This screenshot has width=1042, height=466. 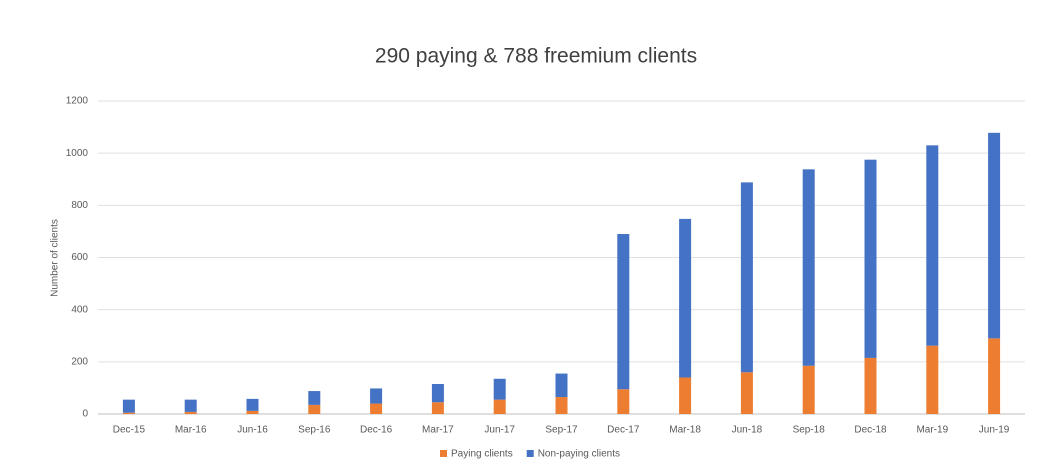 What do you see at coordinates (77, 101) in the screenshot?
I see `y-tick-label: 1200` at bounding box center [77, 101].